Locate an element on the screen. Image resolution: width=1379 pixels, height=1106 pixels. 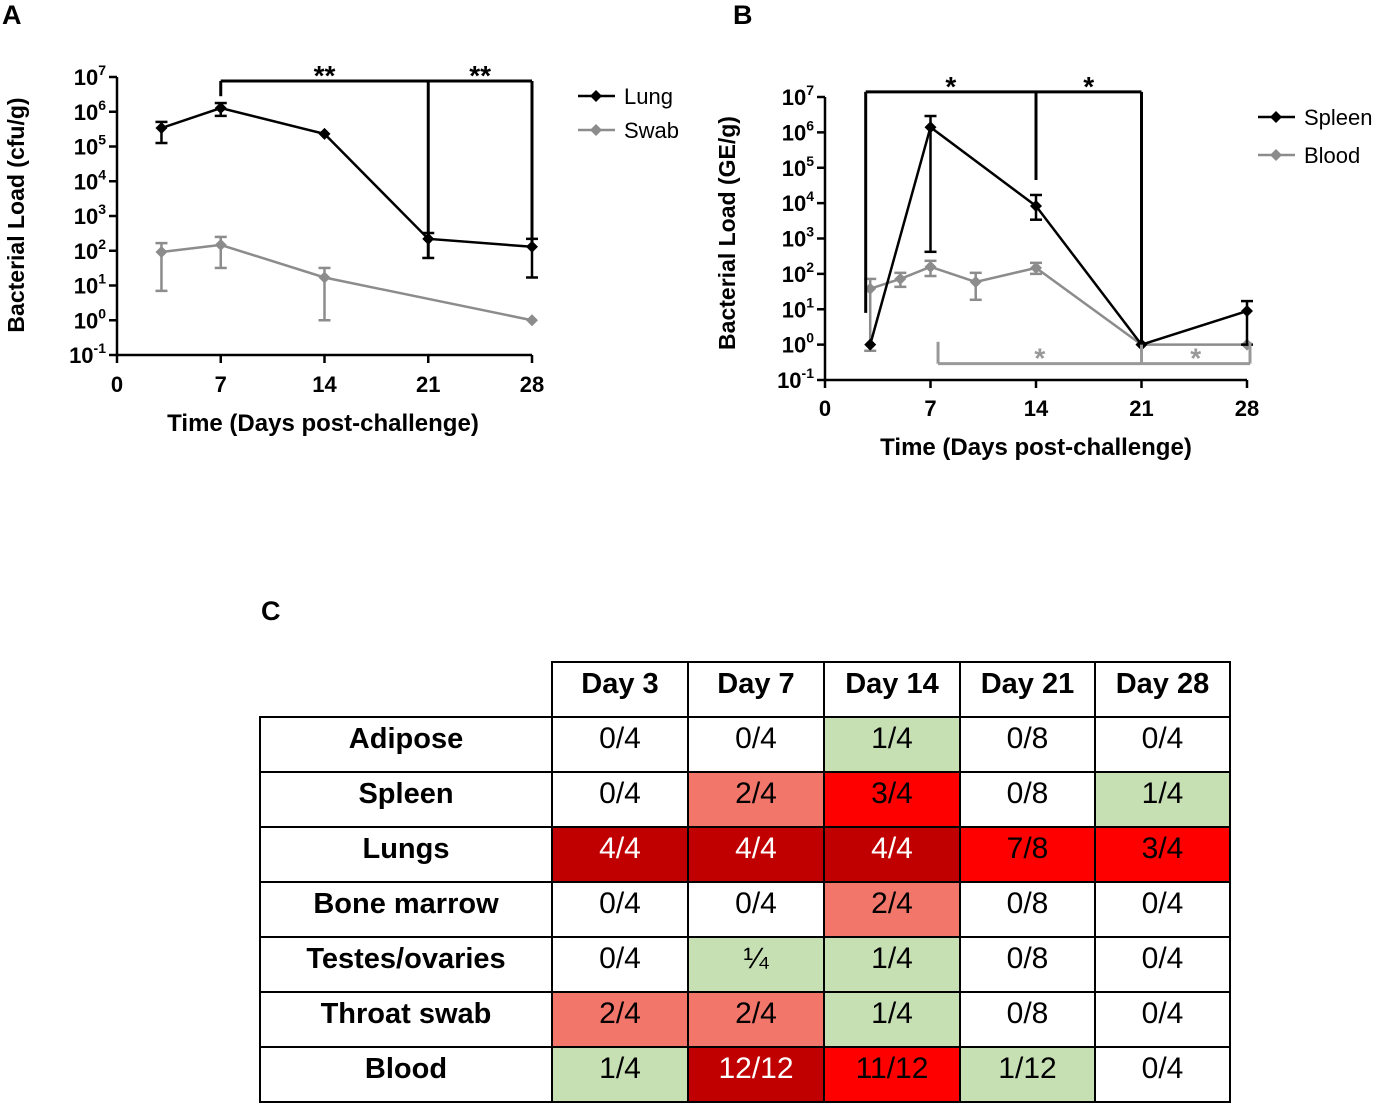
table-row: Testes/ovaries 0/4 ¼ 1/4 0/8 0/4 is located at coordinates (745, 964).